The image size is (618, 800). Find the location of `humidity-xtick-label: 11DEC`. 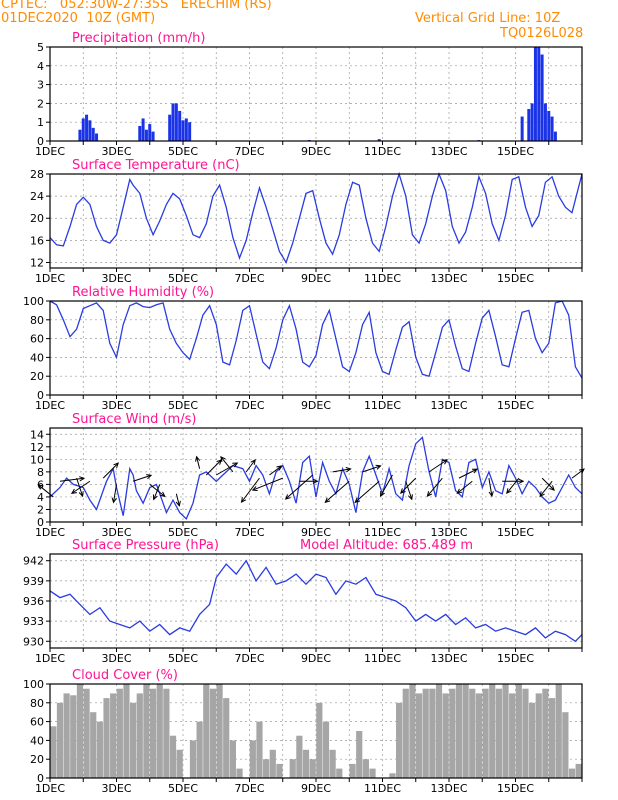

humidity-xtick-label: 11DEC is located at coordinates (382, 405).